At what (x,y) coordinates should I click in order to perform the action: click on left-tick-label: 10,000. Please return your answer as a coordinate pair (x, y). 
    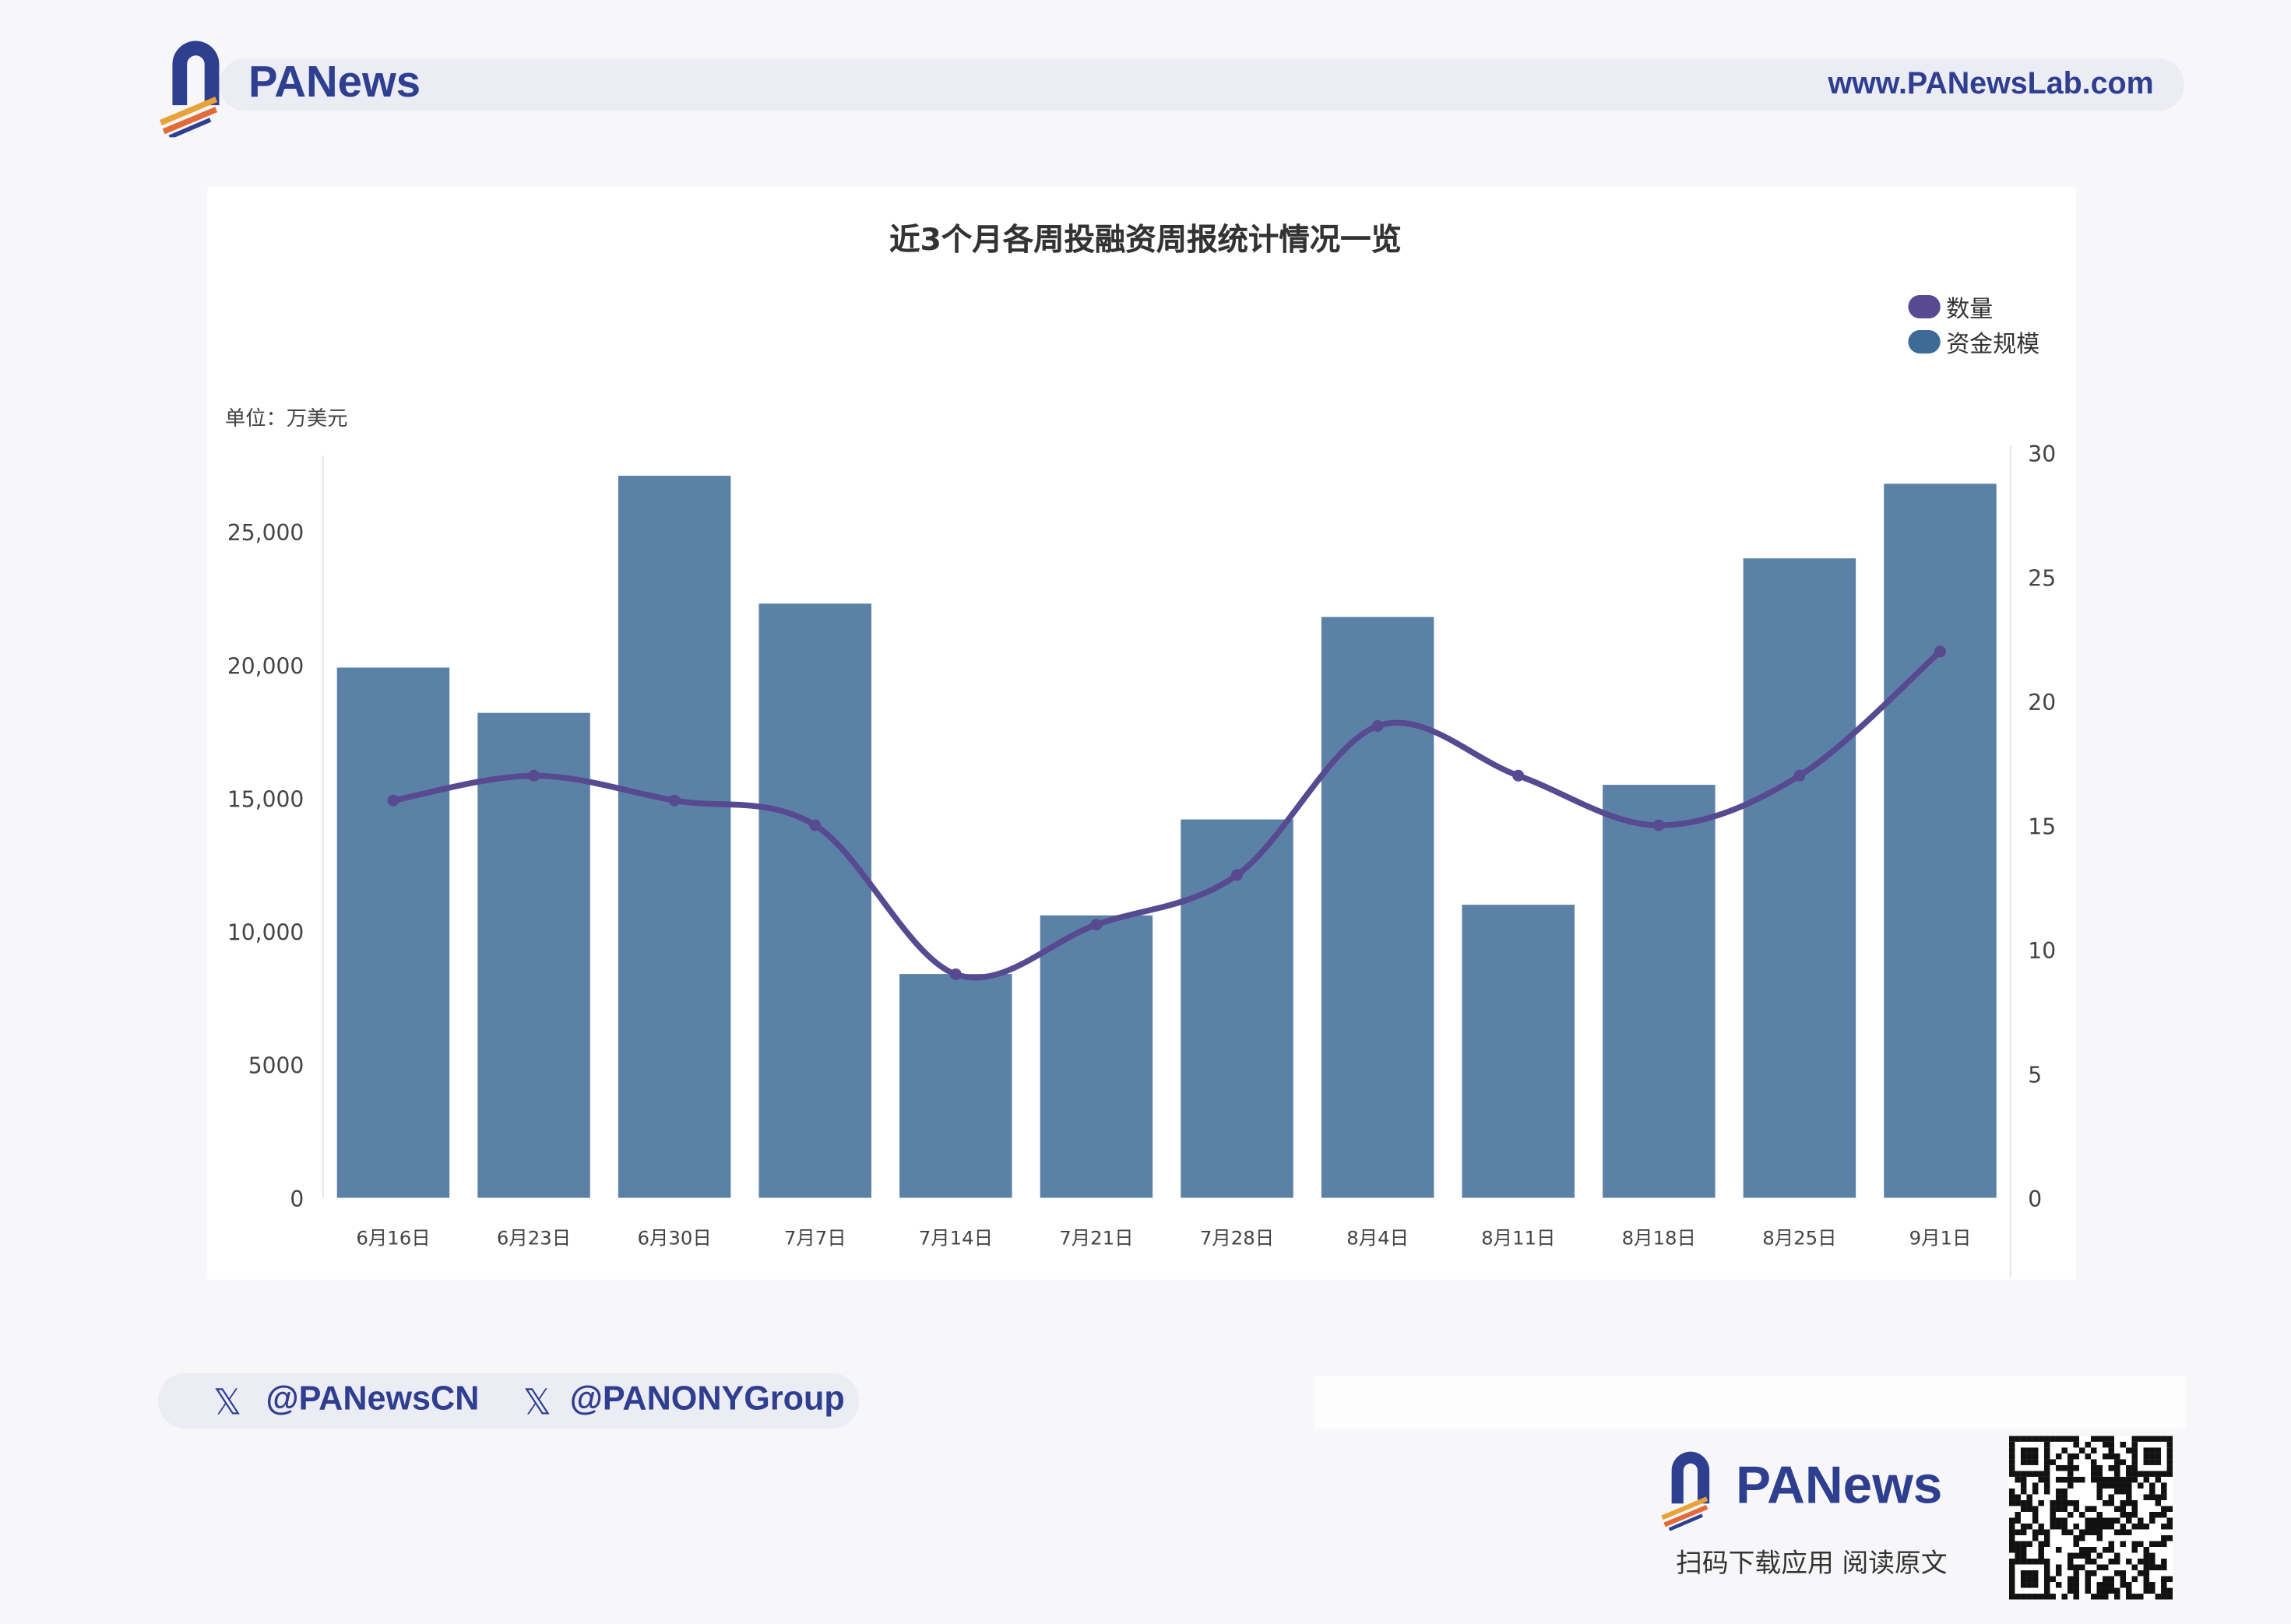
    Looking at the image, I should click on (265, 933).